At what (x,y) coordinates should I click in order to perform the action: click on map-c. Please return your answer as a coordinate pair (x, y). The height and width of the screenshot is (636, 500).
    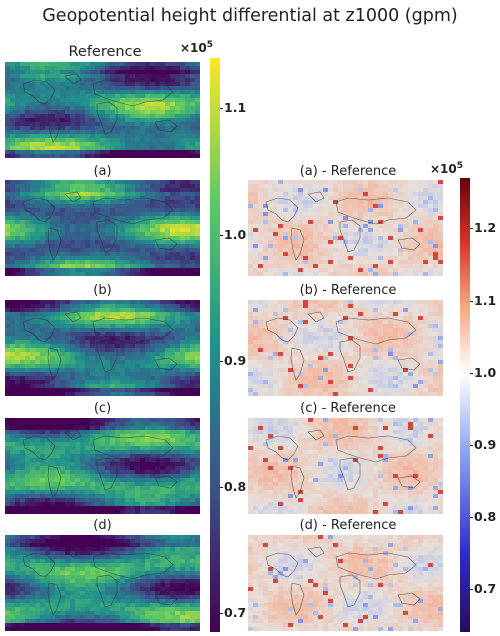
    Looking at the image, I should click on (102, 466).